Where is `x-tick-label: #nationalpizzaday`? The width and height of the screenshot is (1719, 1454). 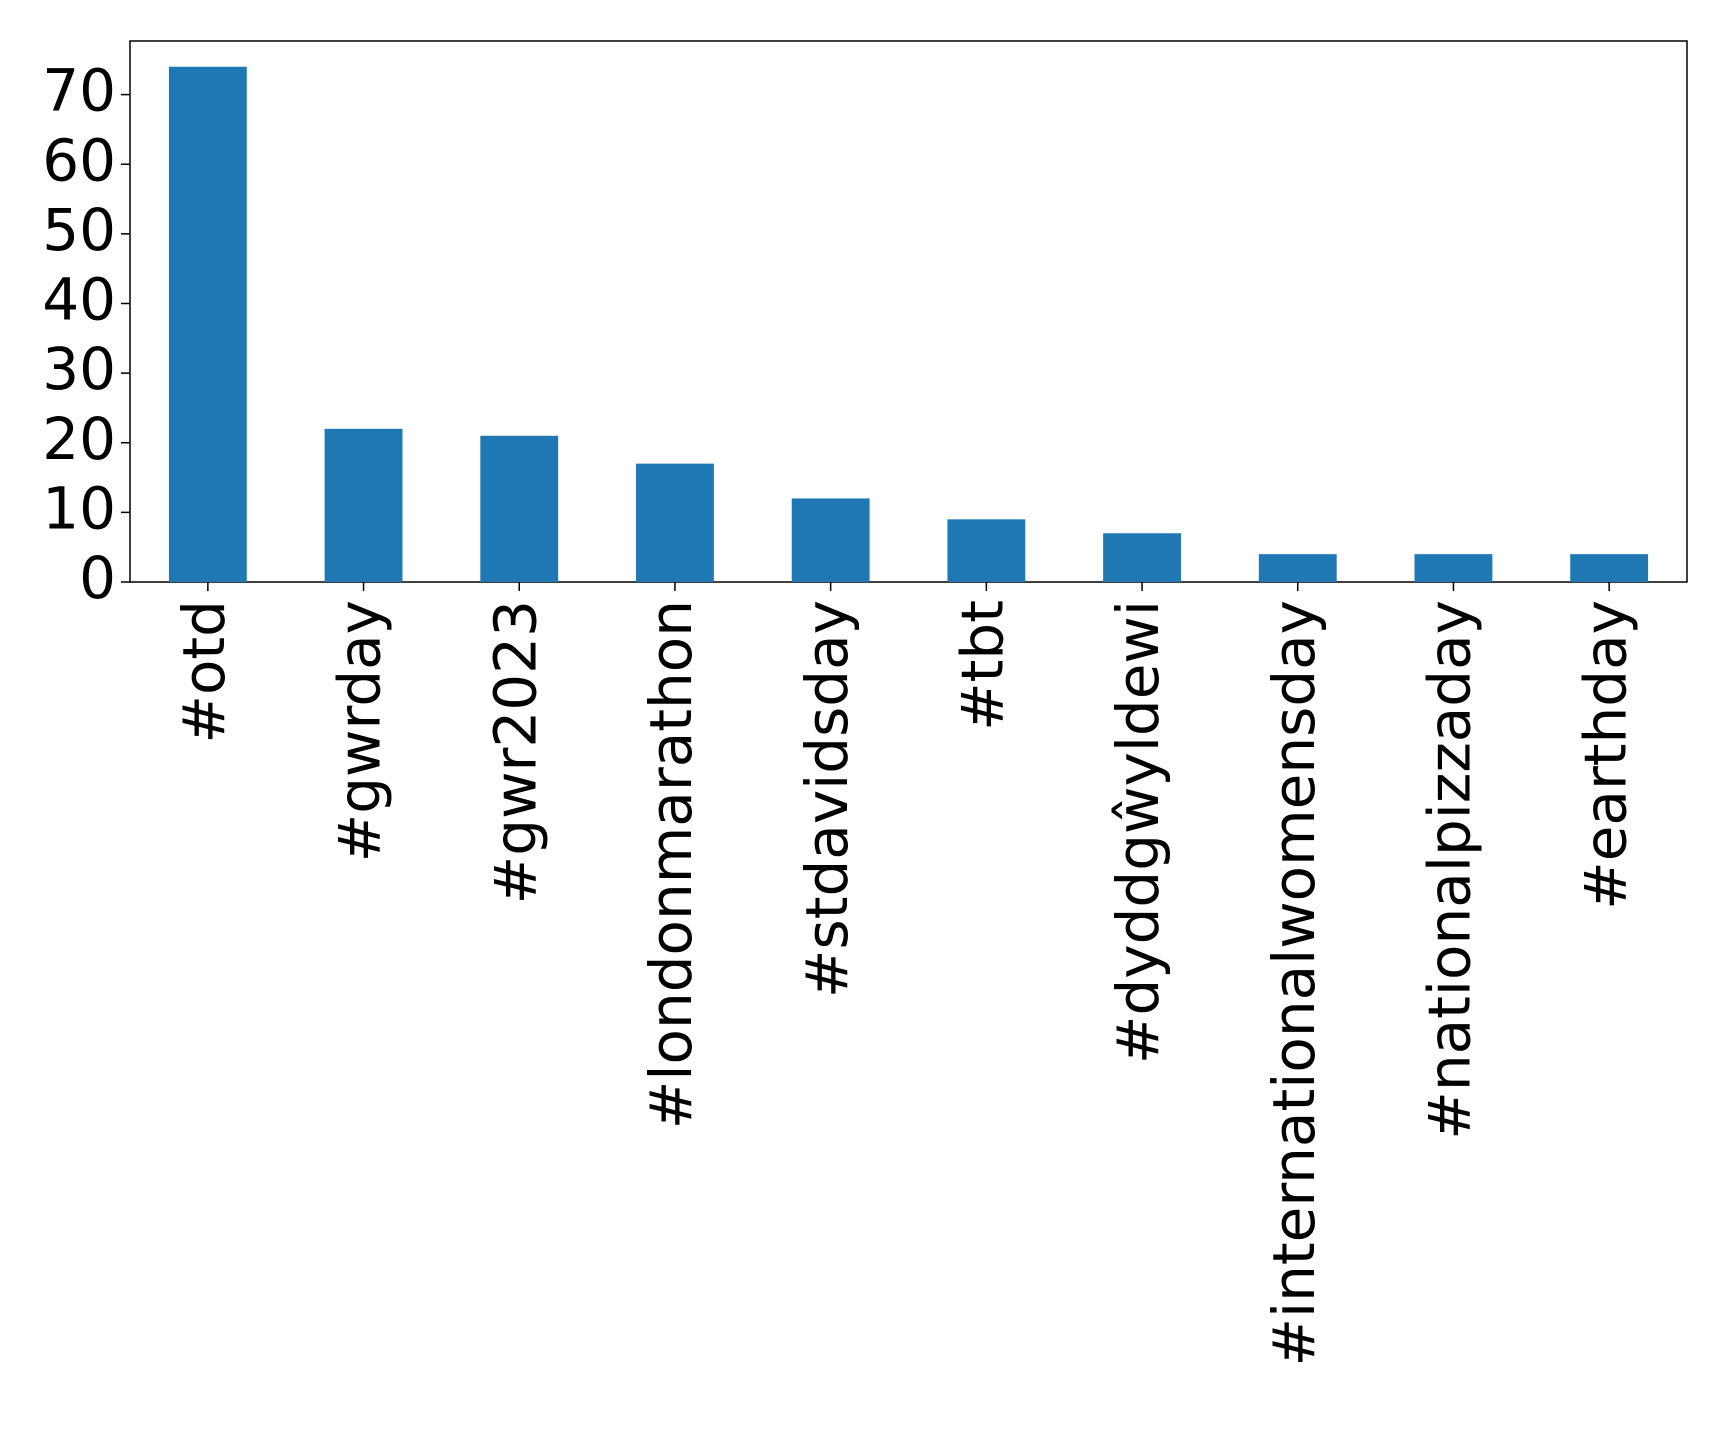
x-tick-label: #nationalpizzaday is located at coordinates (1450, 870).